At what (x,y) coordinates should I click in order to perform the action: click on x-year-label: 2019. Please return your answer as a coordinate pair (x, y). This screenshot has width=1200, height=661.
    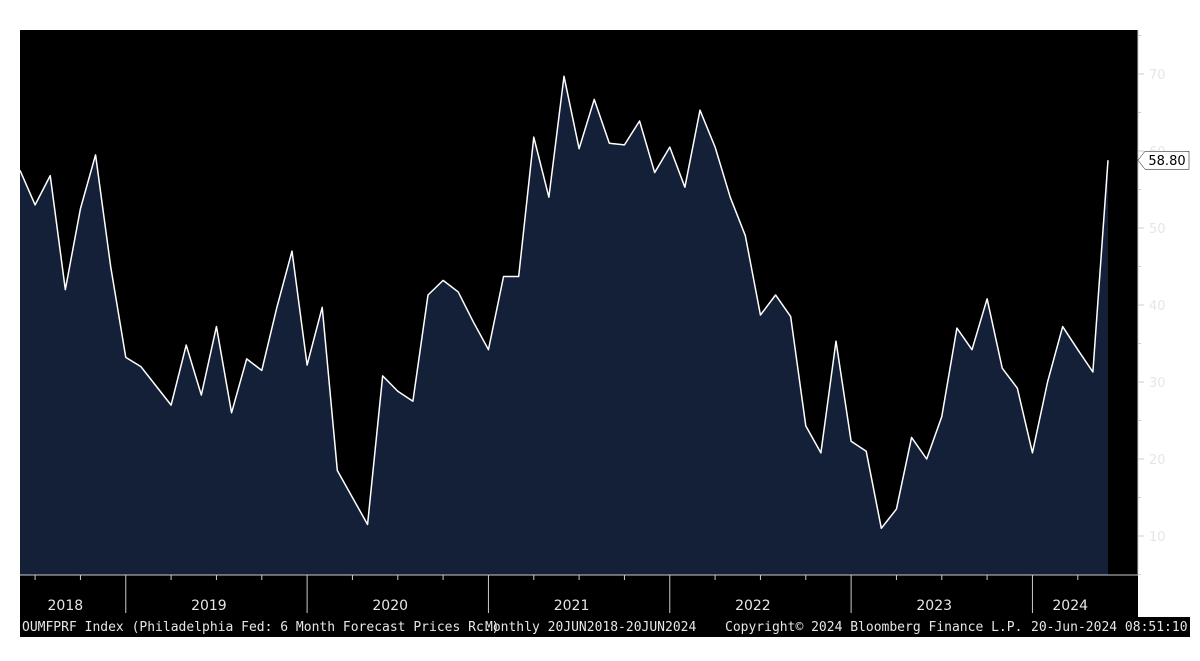
    Looking at the image, I should click on (209, 606).